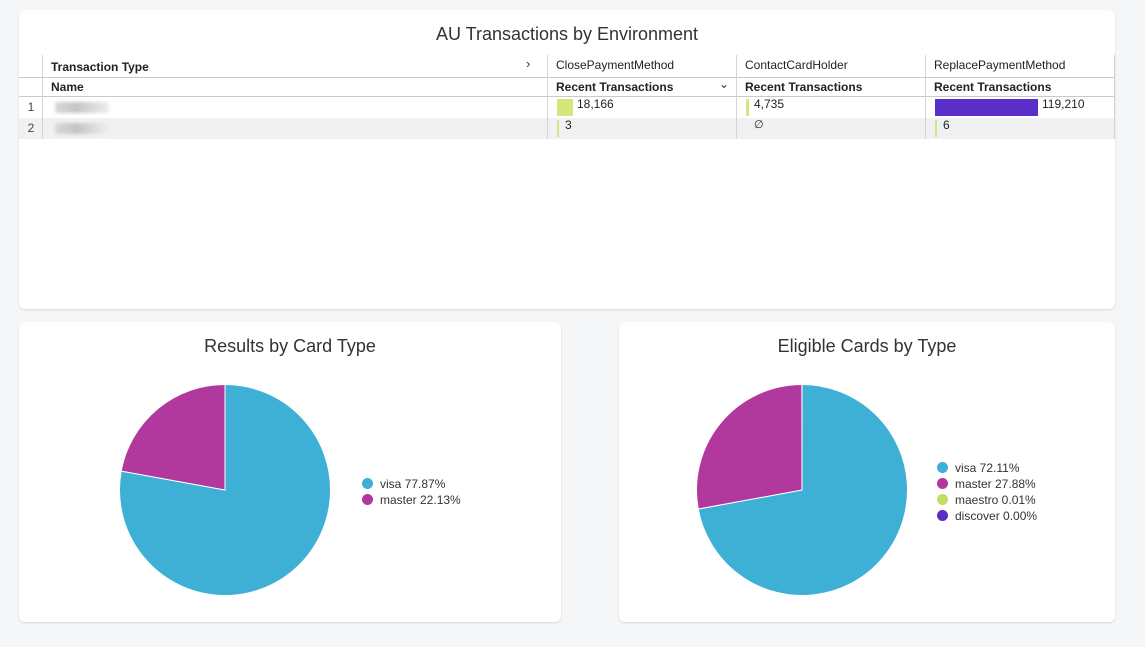 The image size is (1145, 647). I want to click on cell-value: 3, so click(568, 125).